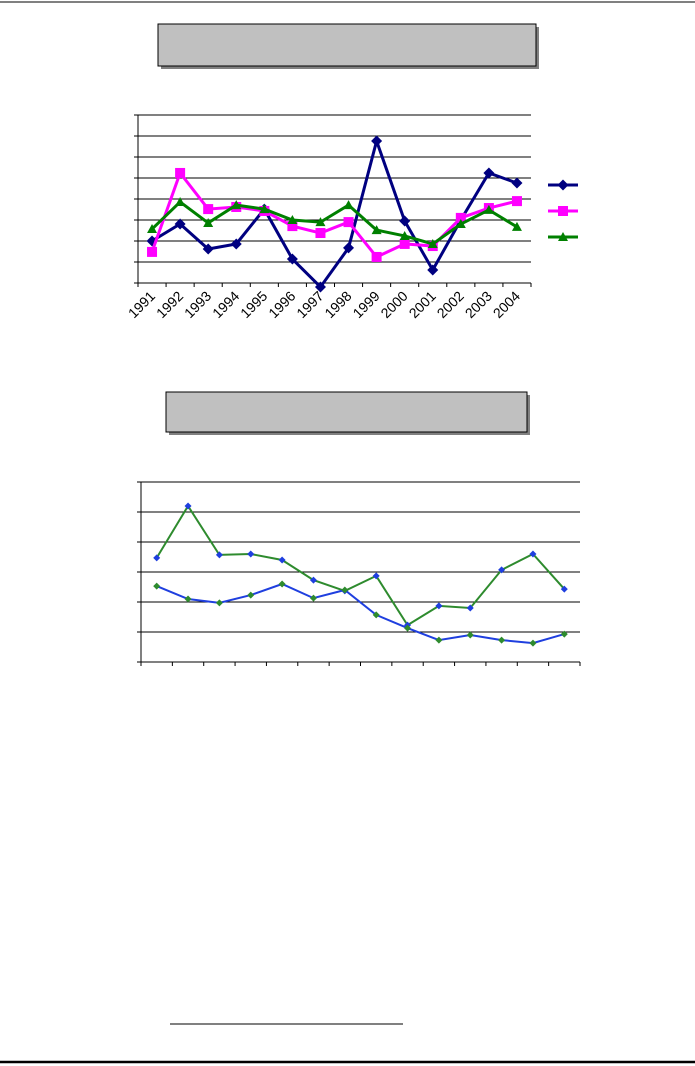 The height and width of the screenshot is (1066, 695). I want to click on x-tick-label: 1998, so click(337, 304).